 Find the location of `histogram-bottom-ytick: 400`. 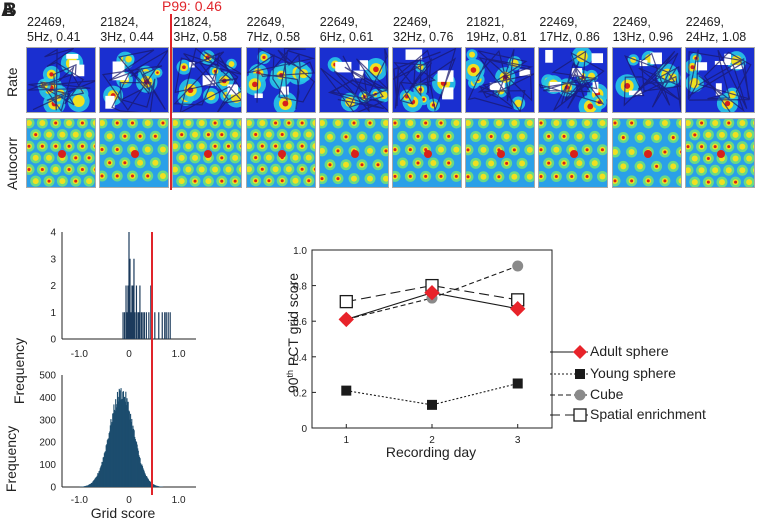

histogram-bottom-ytick: 400 is located at coordinates (47, 398).